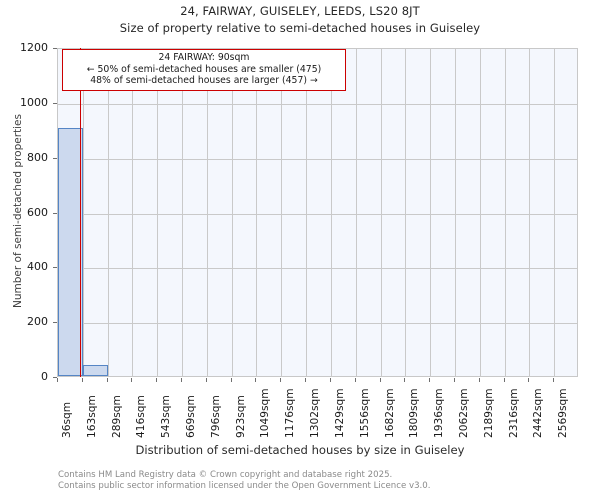 The width and height of the screenshot is (600, 500). I want to click on x-axis-tick-label: 2442sqm, so click(538, 413).